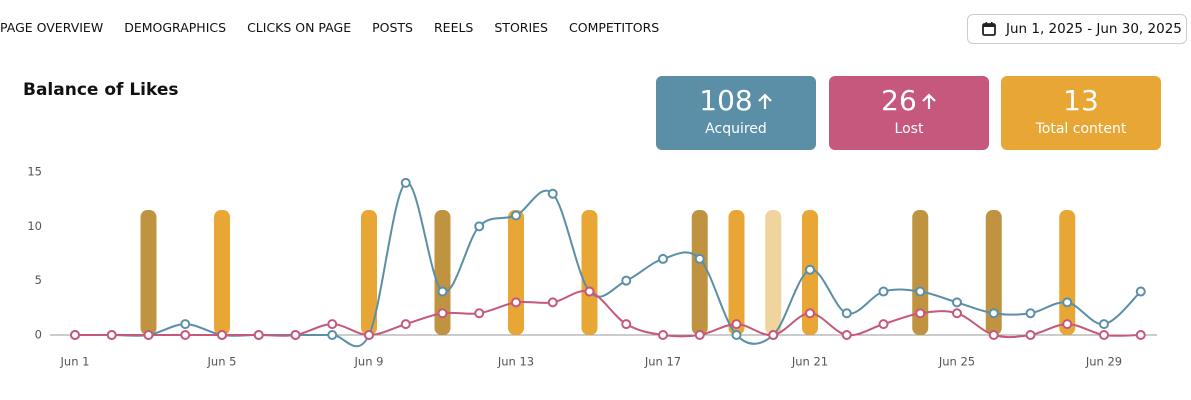 The width and height of the screenshot is (1191, 400). What do you see at coordinates (909, 129) in the screenshot?
I see `stat-label: Lost` at bounding box center [909, 129].